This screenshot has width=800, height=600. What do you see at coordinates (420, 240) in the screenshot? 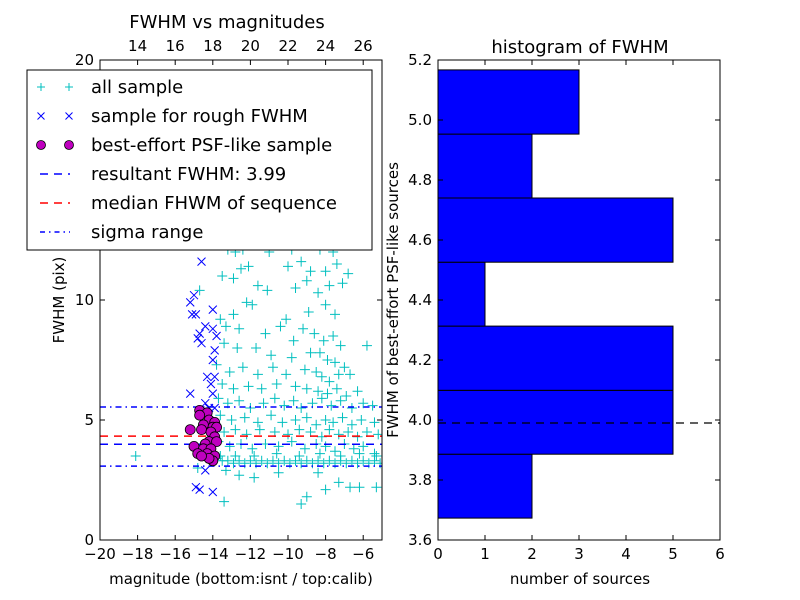
I see `y-tick-label: 4.6` at bounding box center [420, 240].